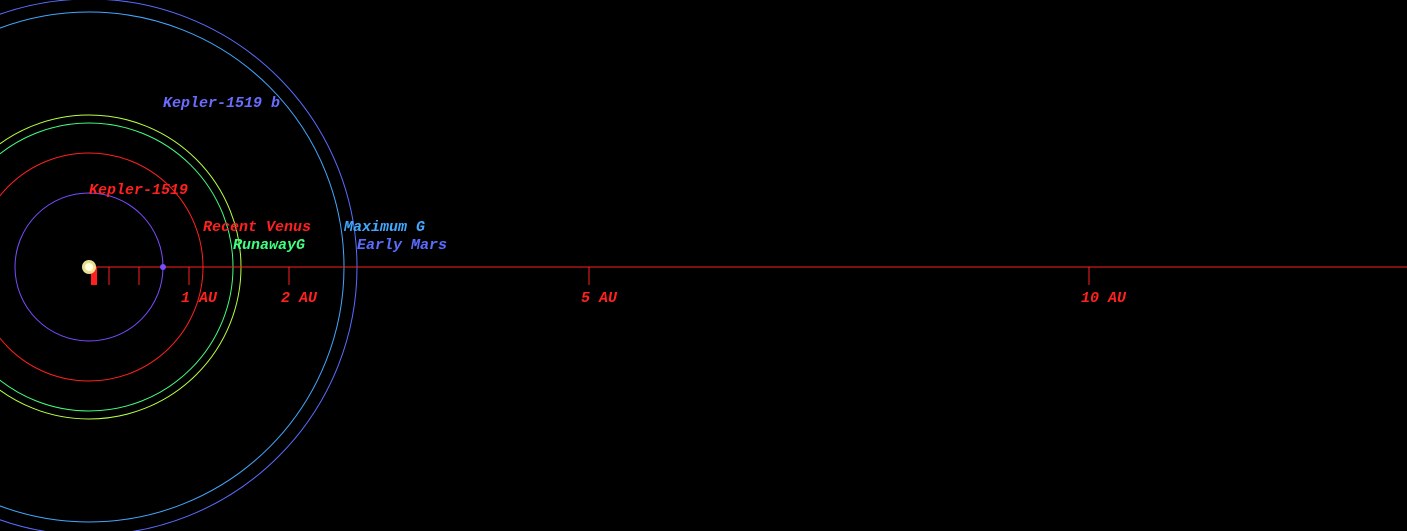  Describe the element at coordinates (221, 103) in the screenshot. I see `planet-label: Kepler-1519 b` at that location.